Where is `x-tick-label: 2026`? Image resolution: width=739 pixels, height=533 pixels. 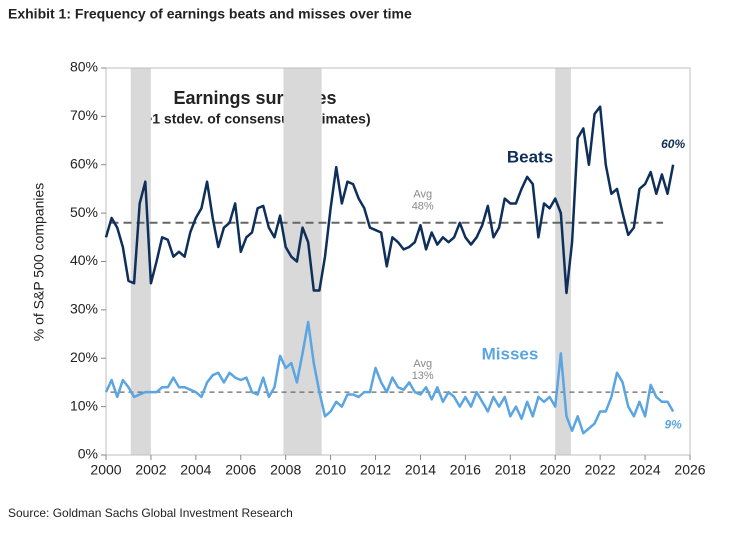
x-tick-label: 2026 is located at coordinates (689, 470).